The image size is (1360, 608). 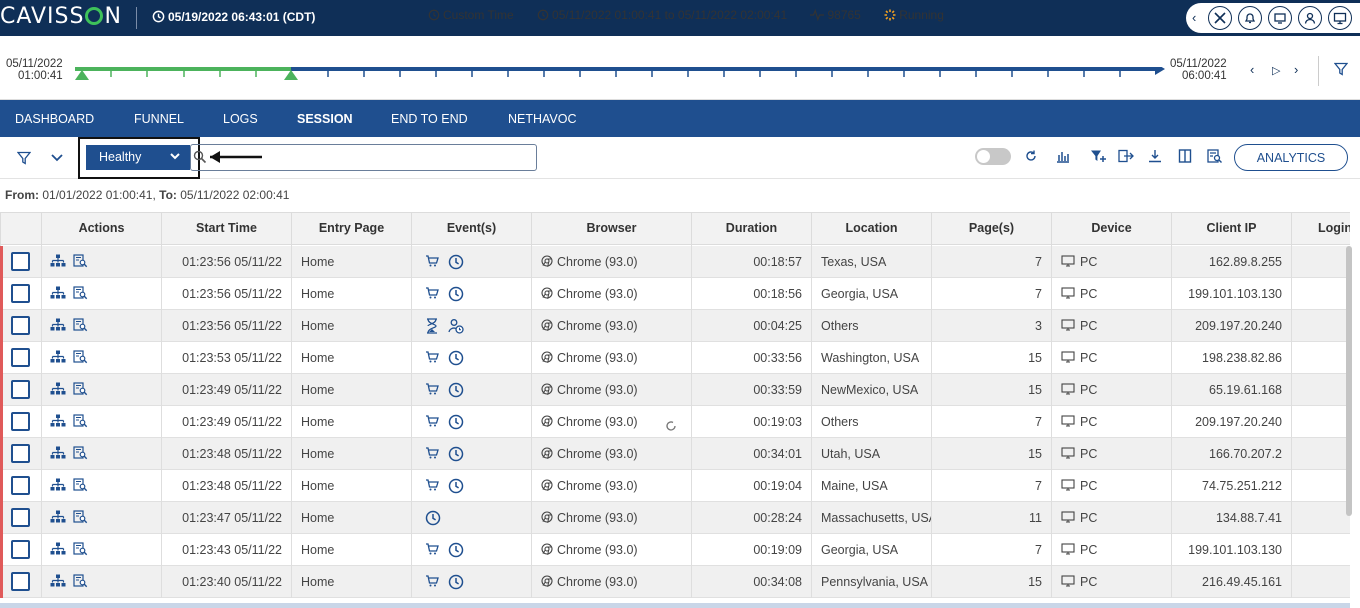 I want to click on vertical-scrollbar, so click(x=1349, y=381).